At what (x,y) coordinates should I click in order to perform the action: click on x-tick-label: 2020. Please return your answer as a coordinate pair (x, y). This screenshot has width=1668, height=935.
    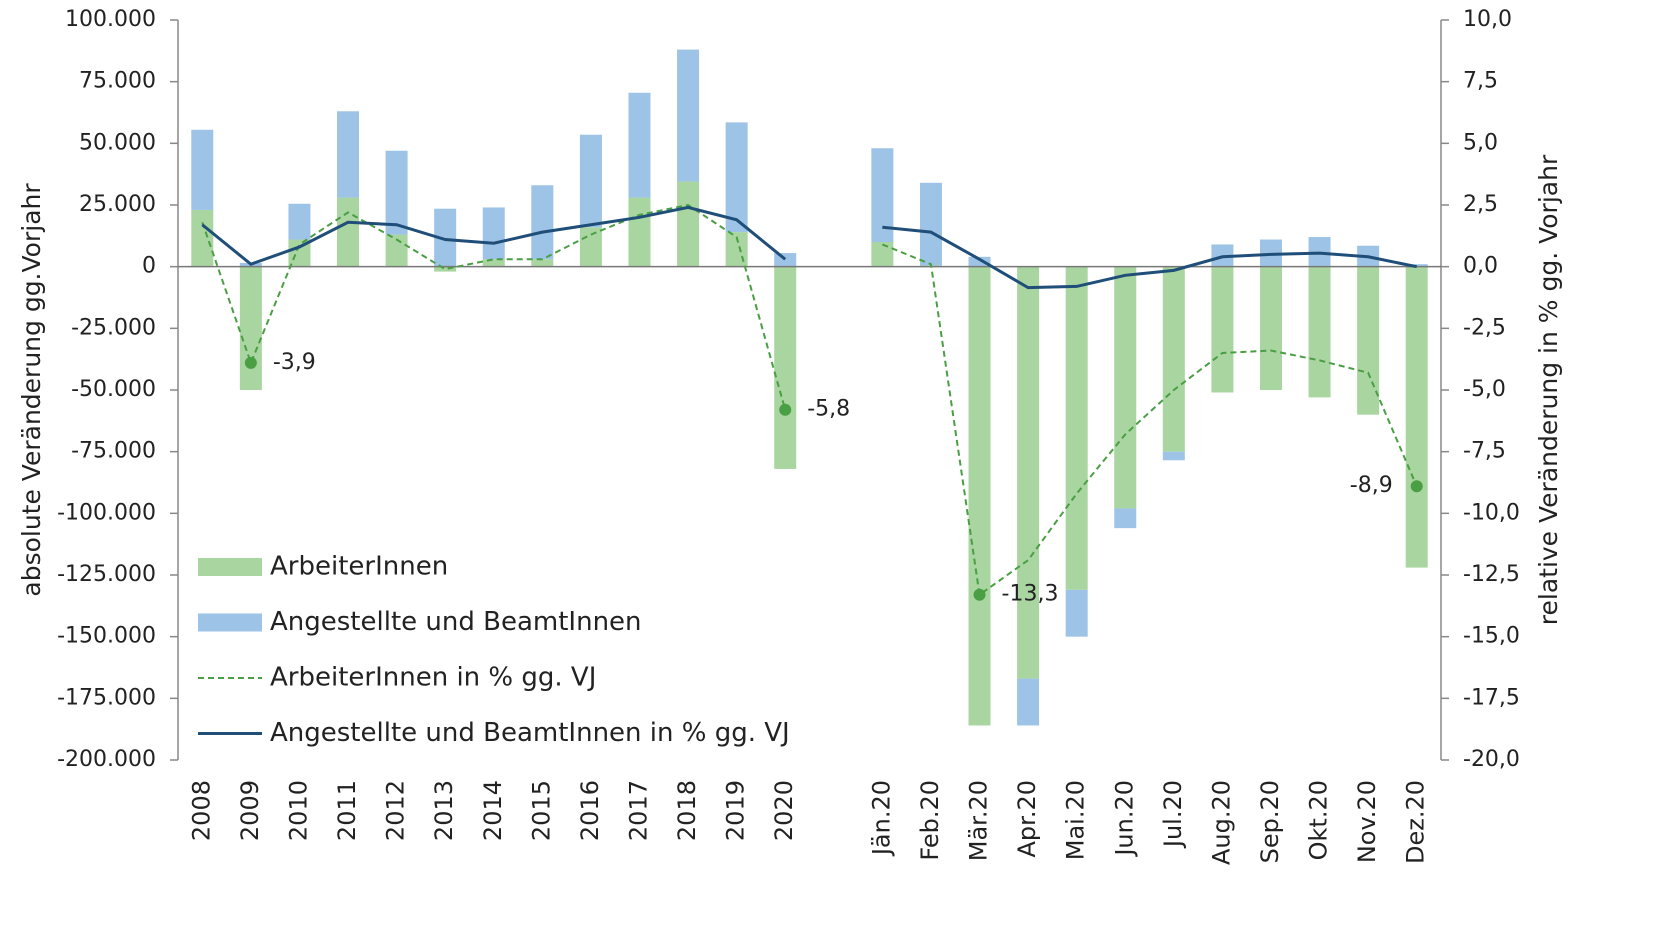
    Looking at the image, I should click on (784, 810).